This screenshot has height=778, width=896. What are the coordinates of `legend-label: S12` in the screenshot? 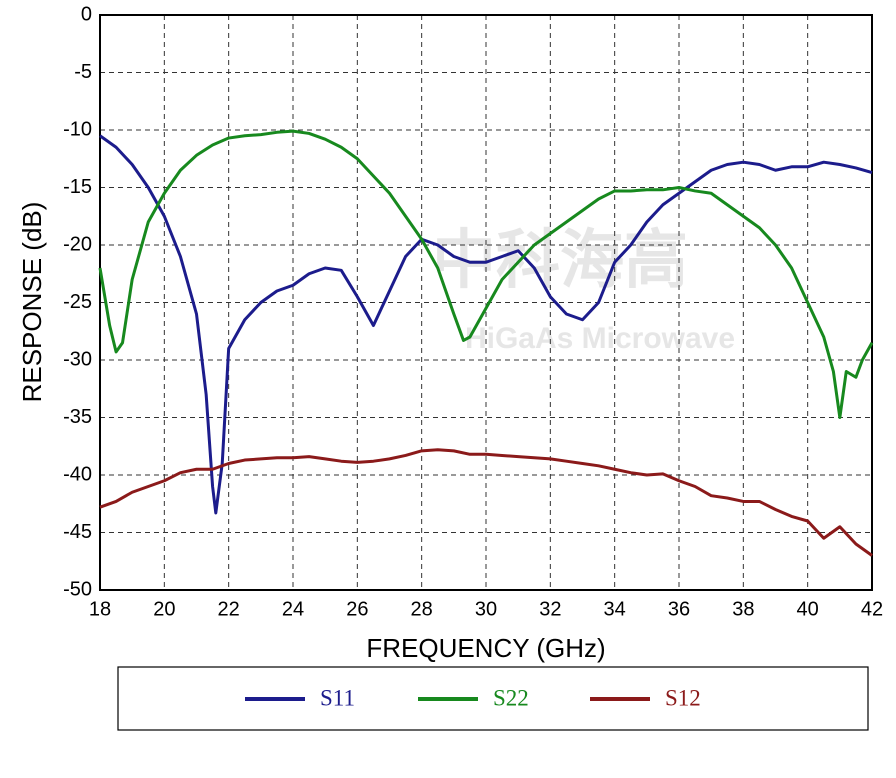 It's located at (683, 697).